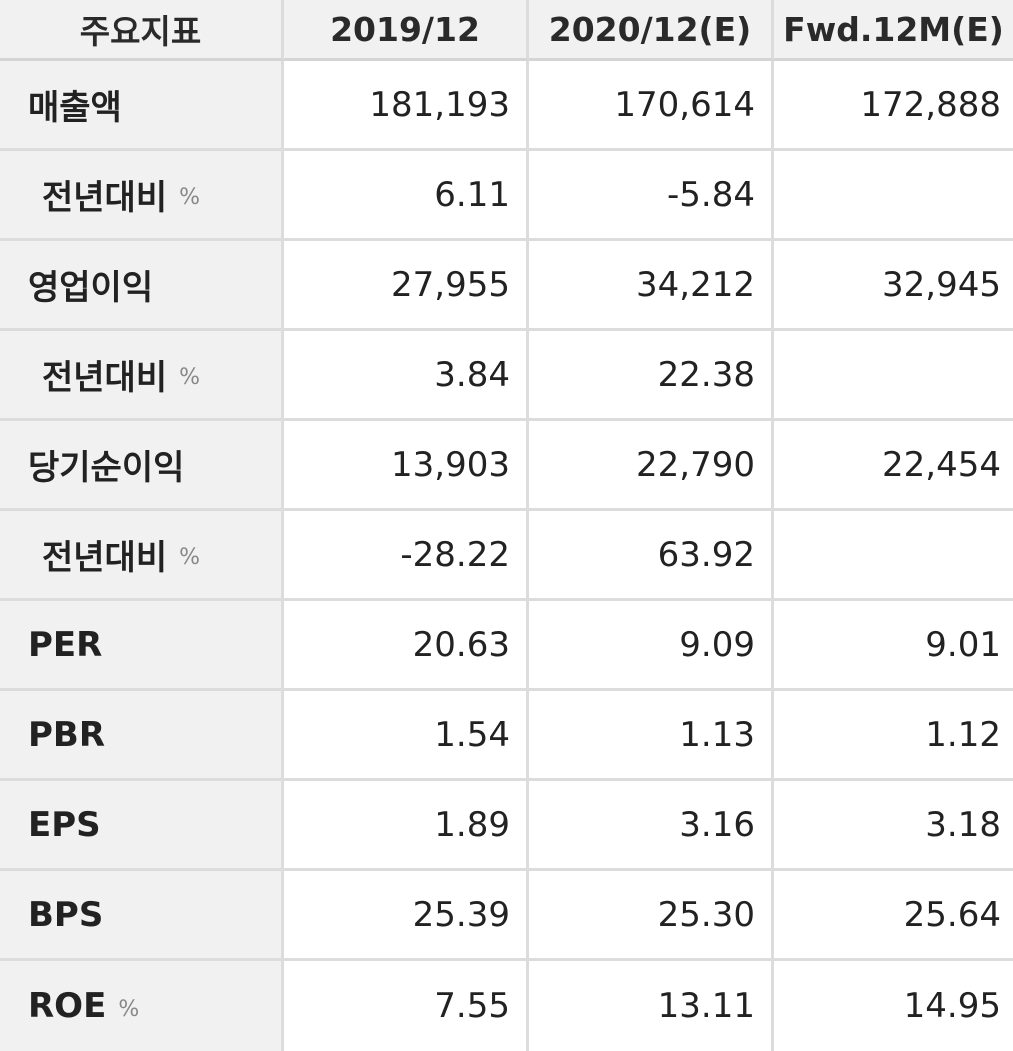 The width and height of the screenshot is (1013, 1051). Describe the element at coordinates (406, 556) in the screenshot. I see `row-value: -28.22` at that location.